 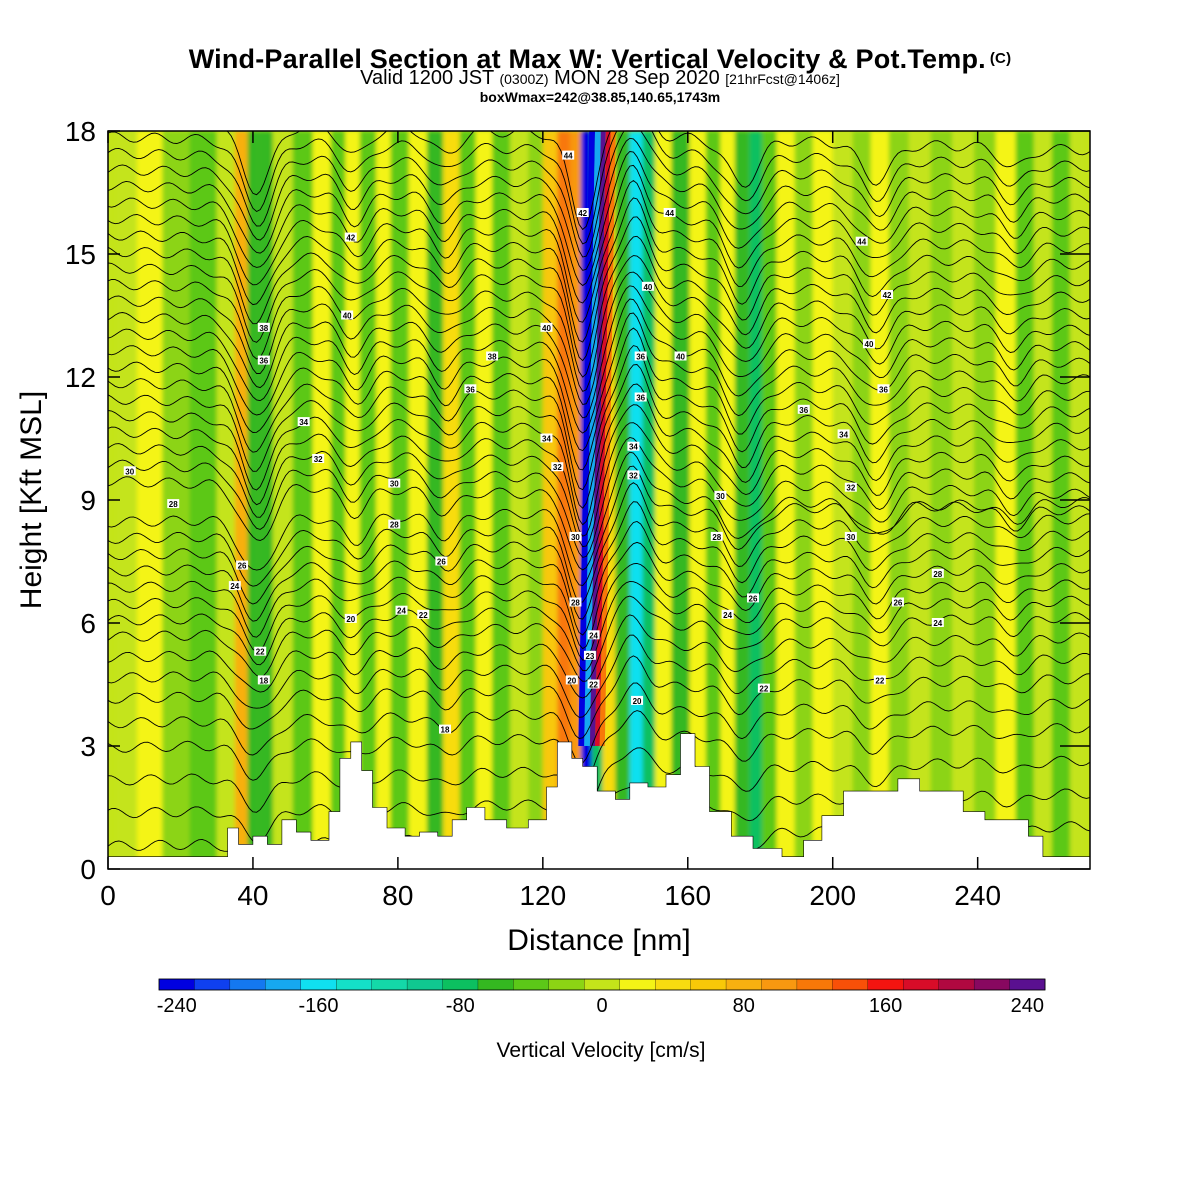 I want to click on colorbar-tick-label: -240, so click(x=177, y=1006).